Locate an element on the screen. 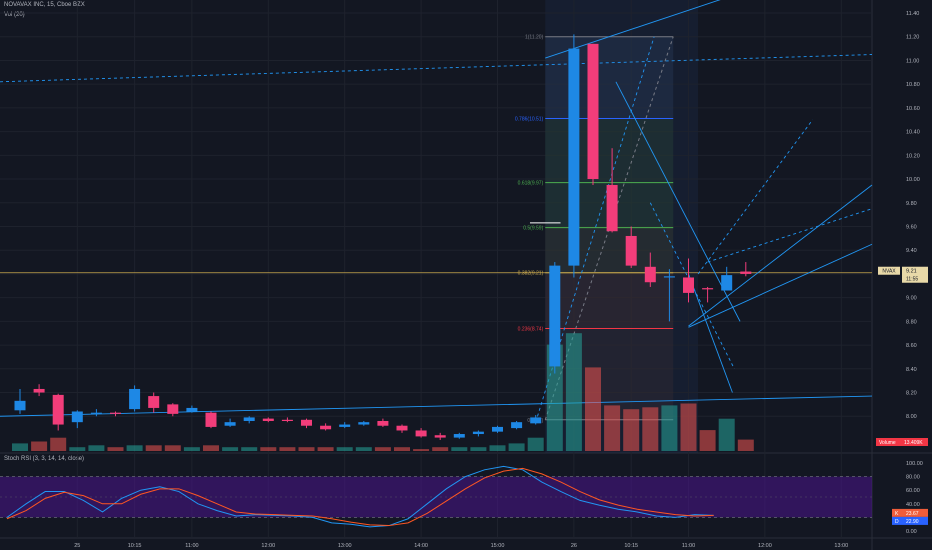  fib-level-label: 1(11.20) is located at coordinates (534, 38).